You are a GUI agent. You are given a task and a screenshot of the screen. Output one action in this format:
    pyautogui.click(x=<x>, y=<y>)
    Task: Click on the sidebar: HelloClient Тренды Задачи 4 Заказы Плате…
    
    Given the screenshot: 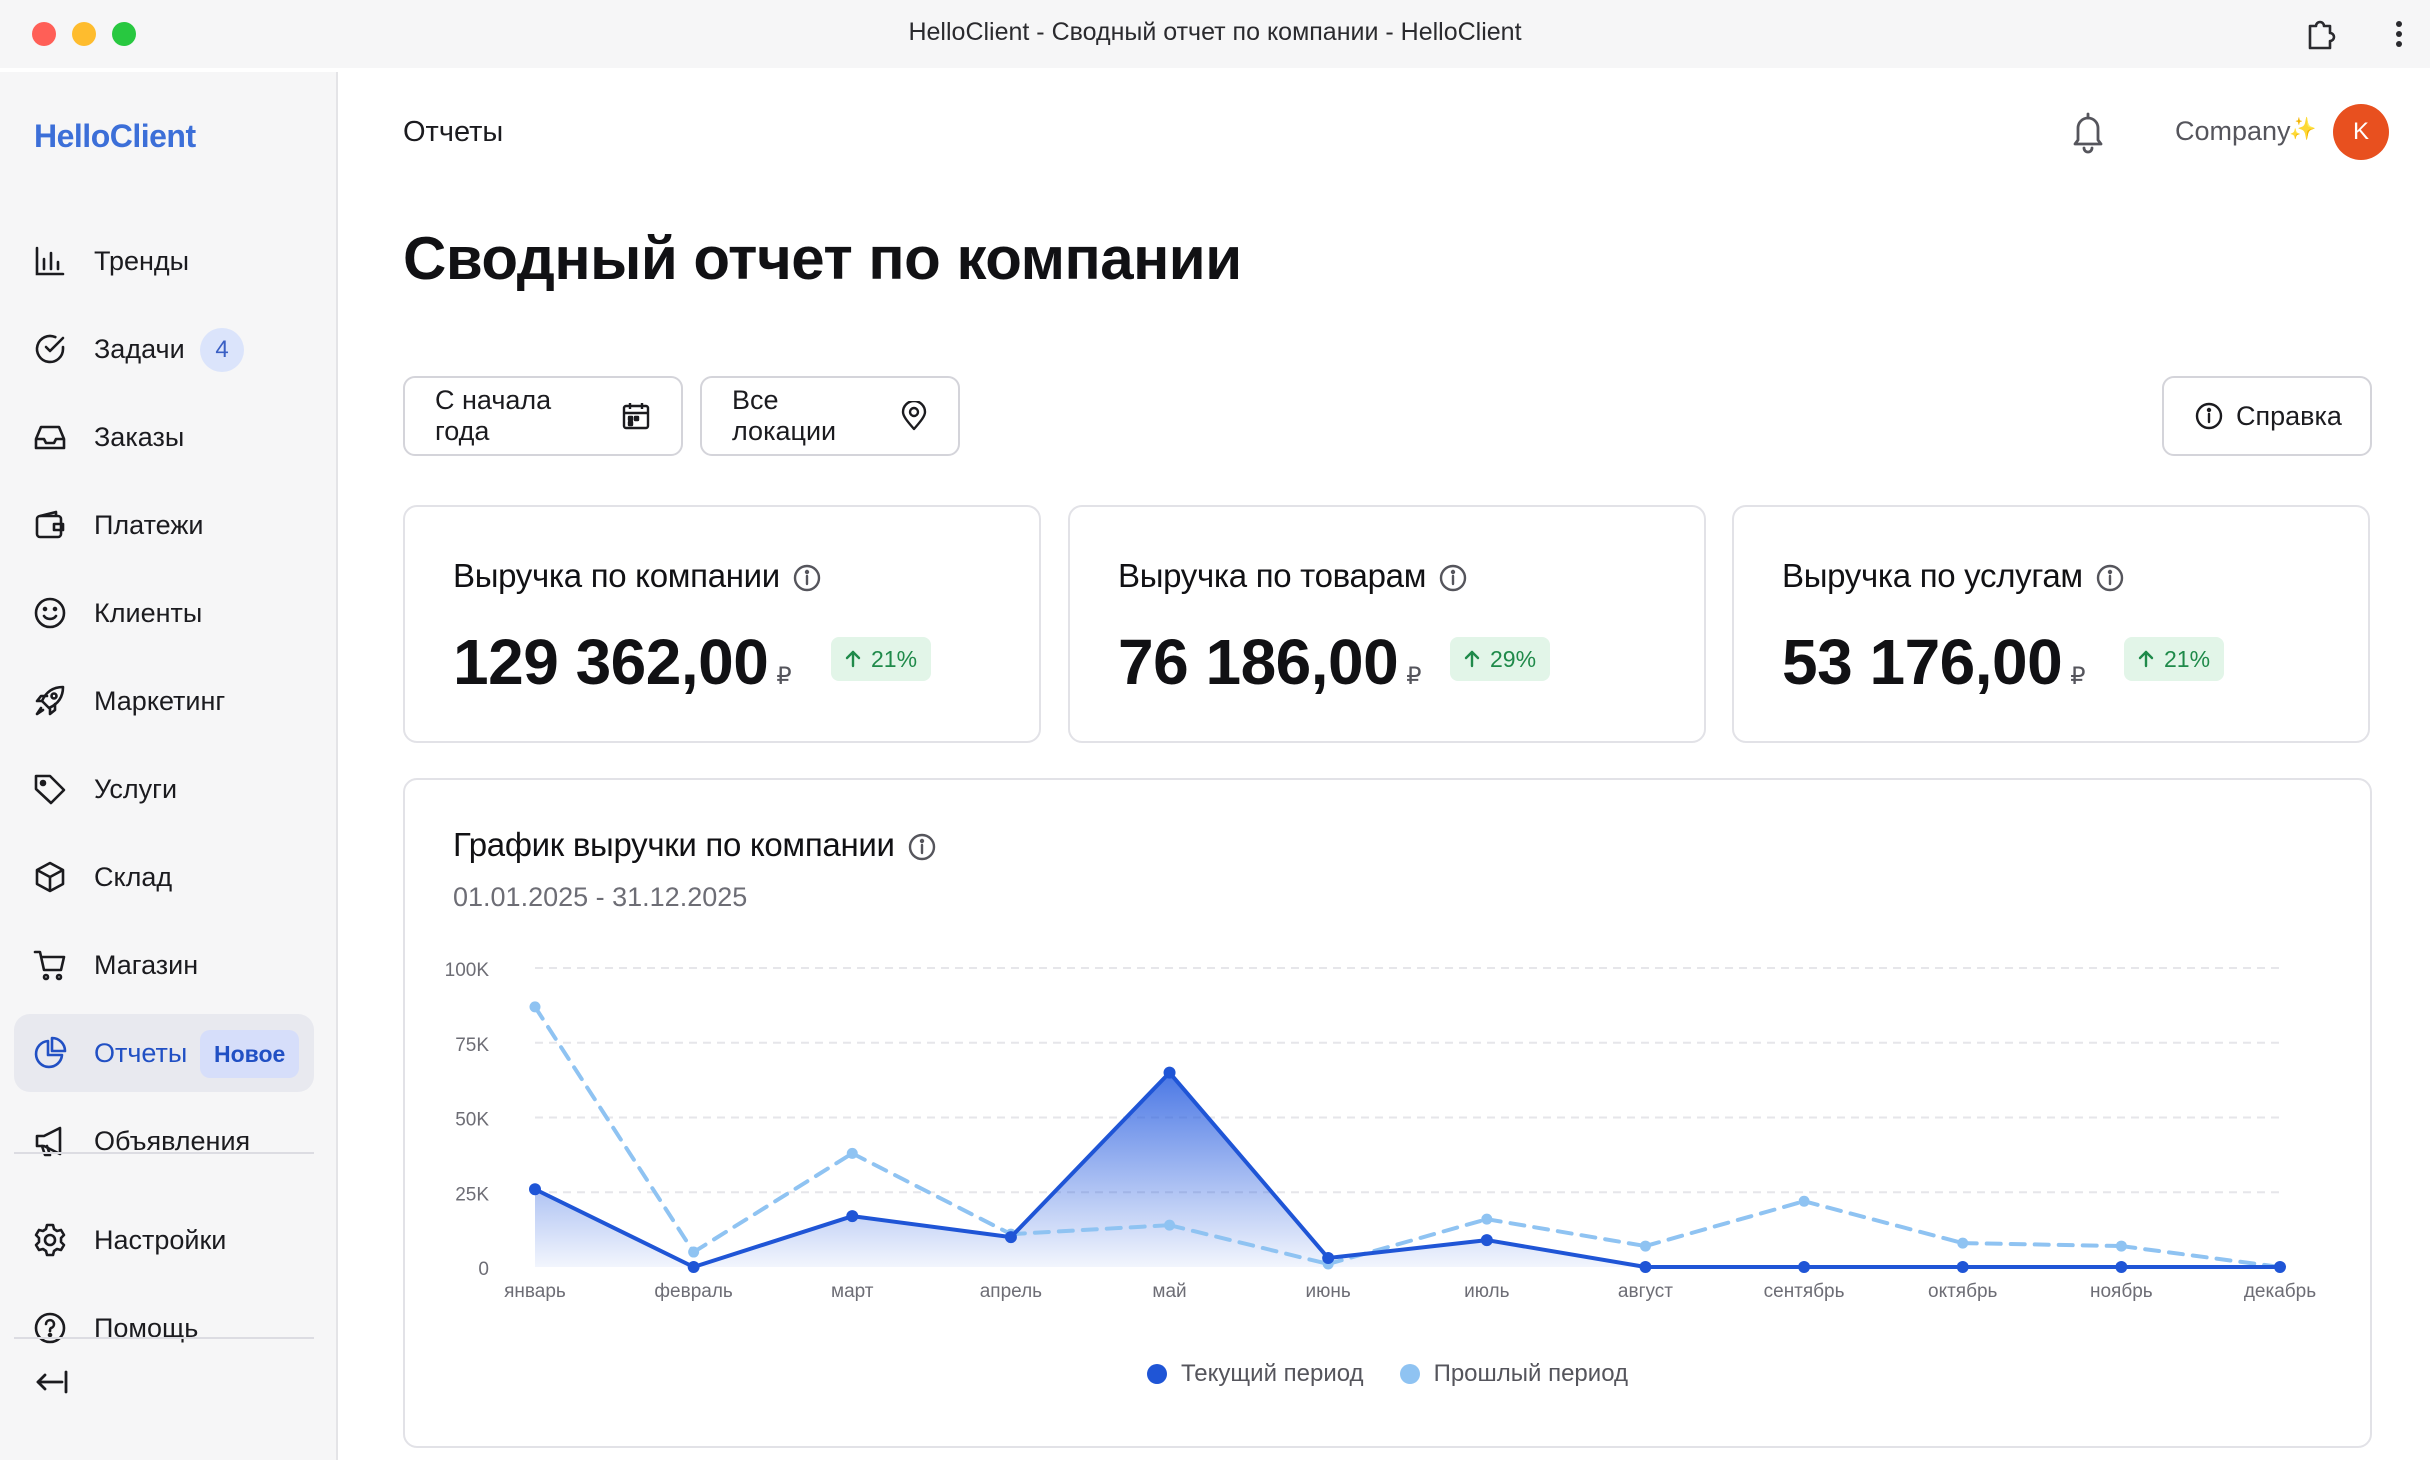 What is the action you would take?
    pyautogui.click(x=169, y=766)
    